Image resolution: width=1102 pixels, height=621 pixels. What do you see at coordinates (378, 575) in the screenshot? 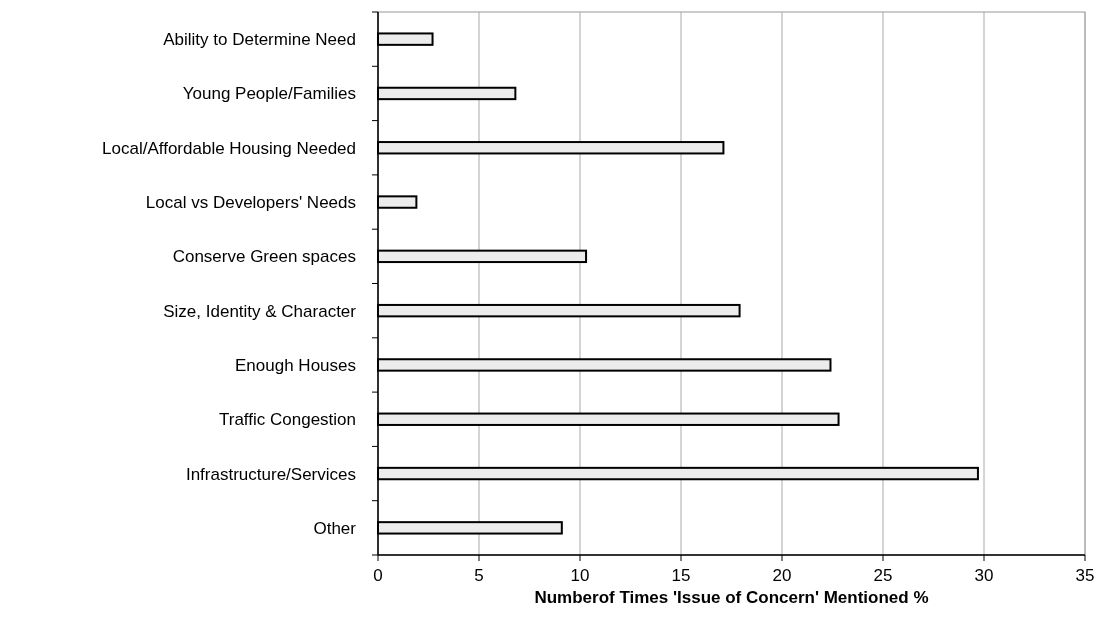
I see `x-tick-label: 0` at bounding box center [378, 575].